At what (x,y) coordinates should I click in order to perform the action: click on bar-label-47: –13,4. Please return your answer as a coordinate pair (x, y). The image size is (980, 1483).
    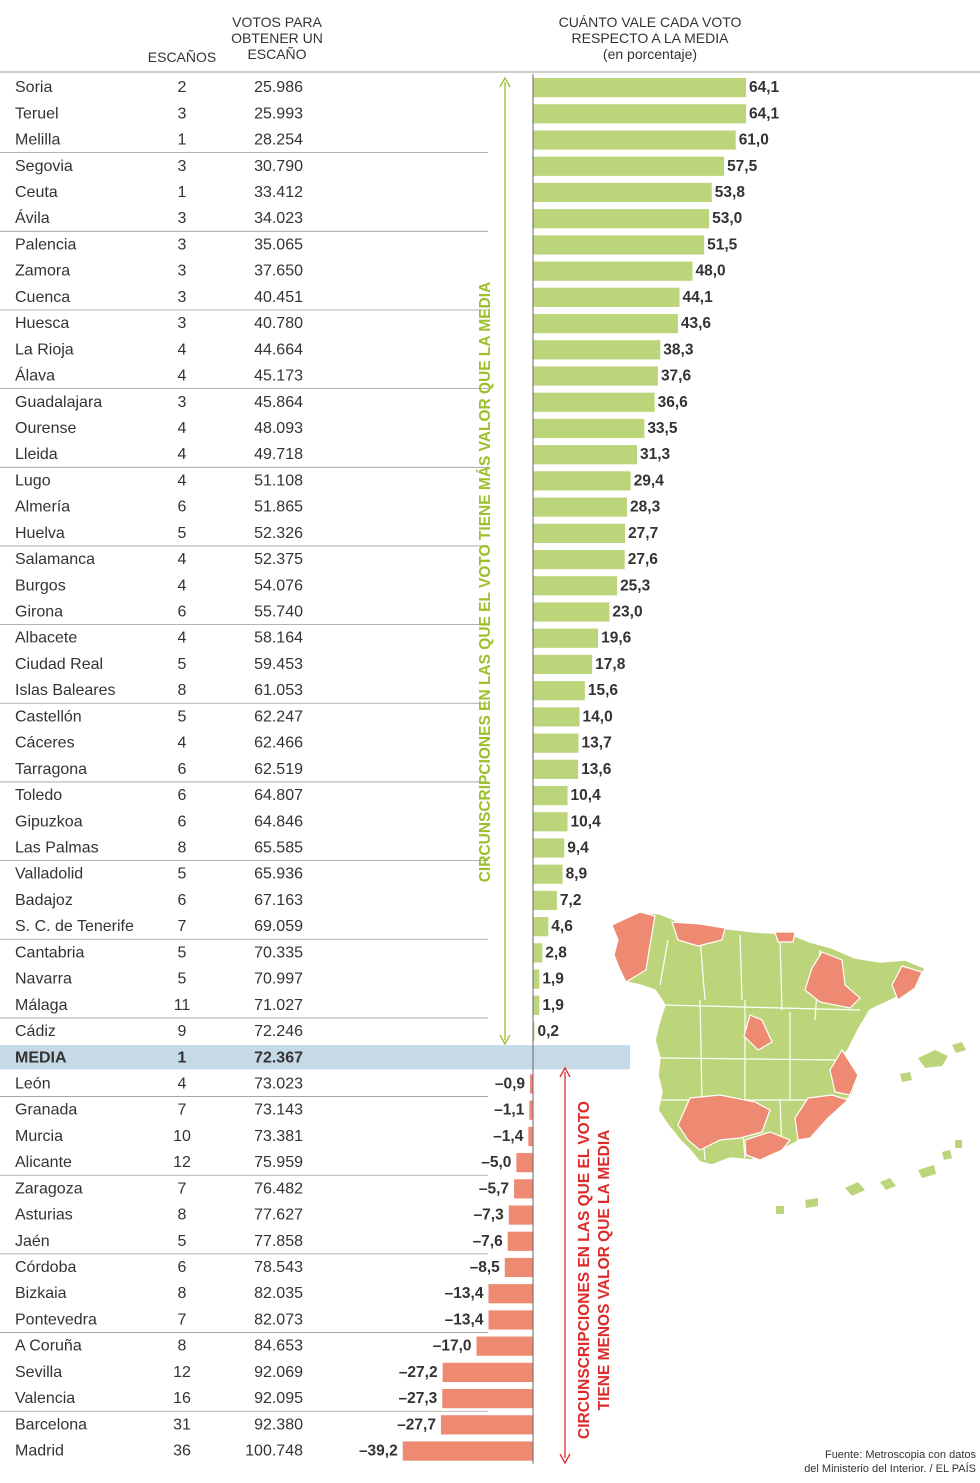
    Looking at the image, I should click on (464, 1319).